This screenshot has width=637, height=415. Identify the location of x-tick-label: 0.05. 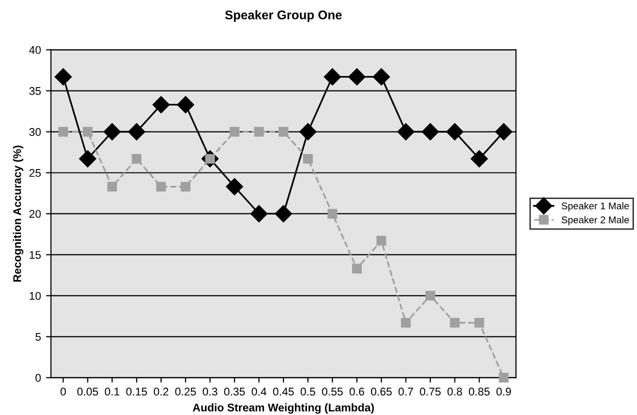
(87, 392).